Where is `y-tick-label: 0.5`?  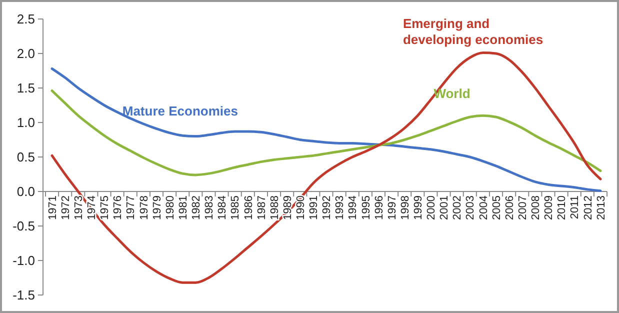
y-tick-label: 0.5 is located at coordinates (25, 157).